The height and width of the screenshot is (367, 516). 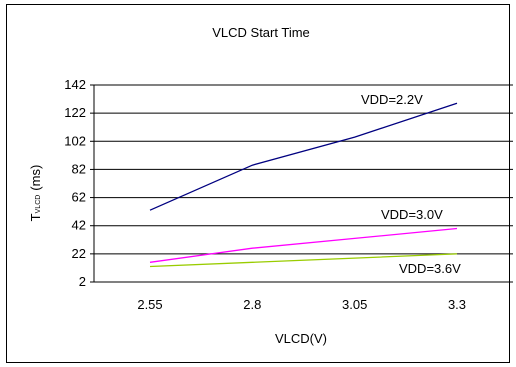 I want to click on y-axis-label-main: T, so click(x=35, y=217).